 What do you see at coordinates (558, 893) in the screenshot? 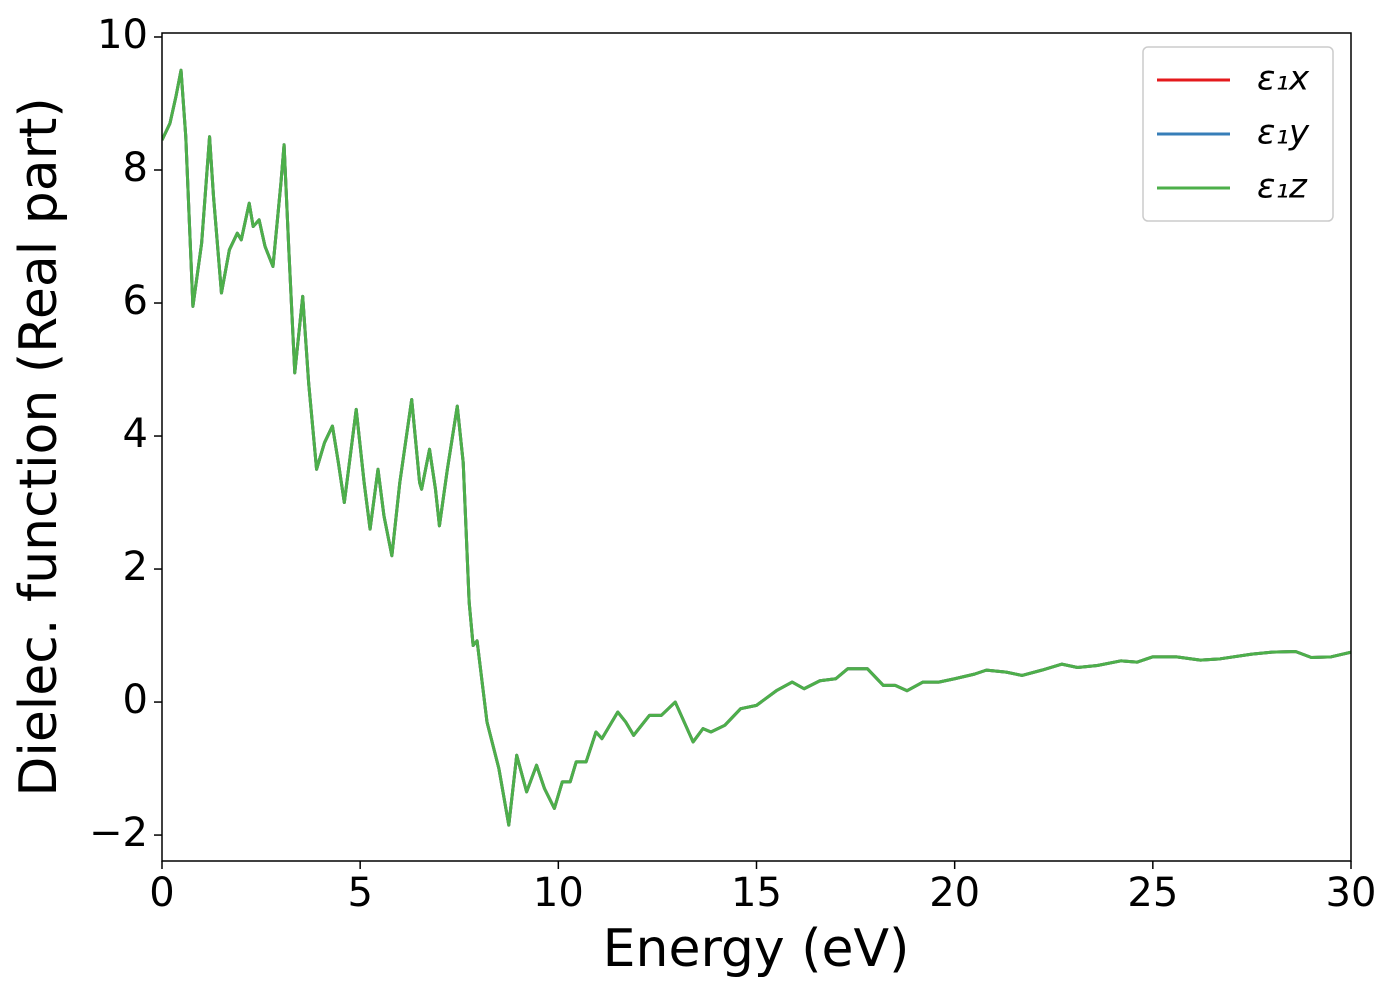
I see `x-tick-label: 10` at bounding box center [558, 893].